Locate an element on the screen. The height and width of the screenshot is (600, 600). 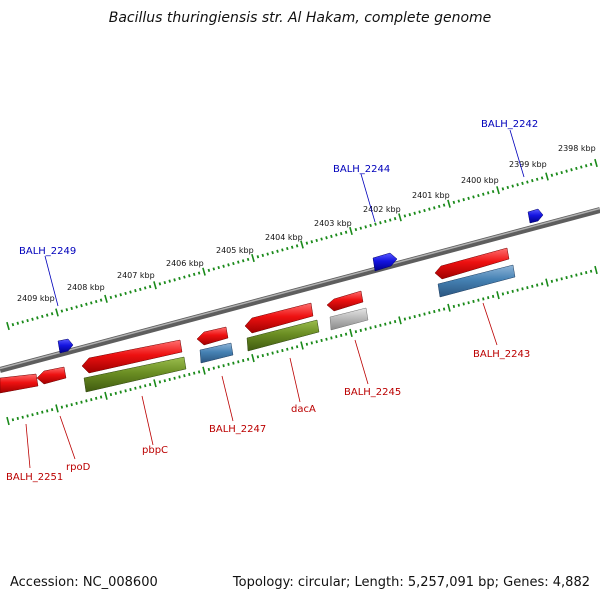
gene-arrow-daca is located at coordinates (279, 318).